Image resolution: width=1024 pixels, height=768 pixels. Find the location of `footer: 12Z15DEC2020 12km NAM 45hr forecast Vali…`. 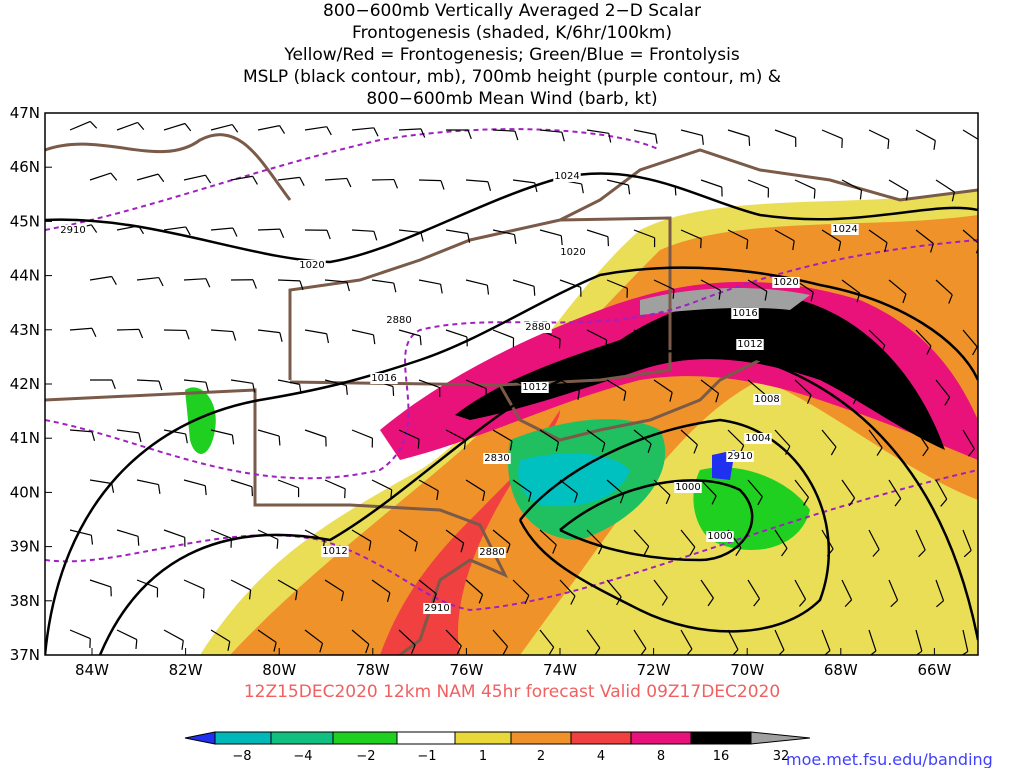

footer: 12Z15DEC2020 12km NAM 45hr forecast Vali… is located at coordinates (512, 692).